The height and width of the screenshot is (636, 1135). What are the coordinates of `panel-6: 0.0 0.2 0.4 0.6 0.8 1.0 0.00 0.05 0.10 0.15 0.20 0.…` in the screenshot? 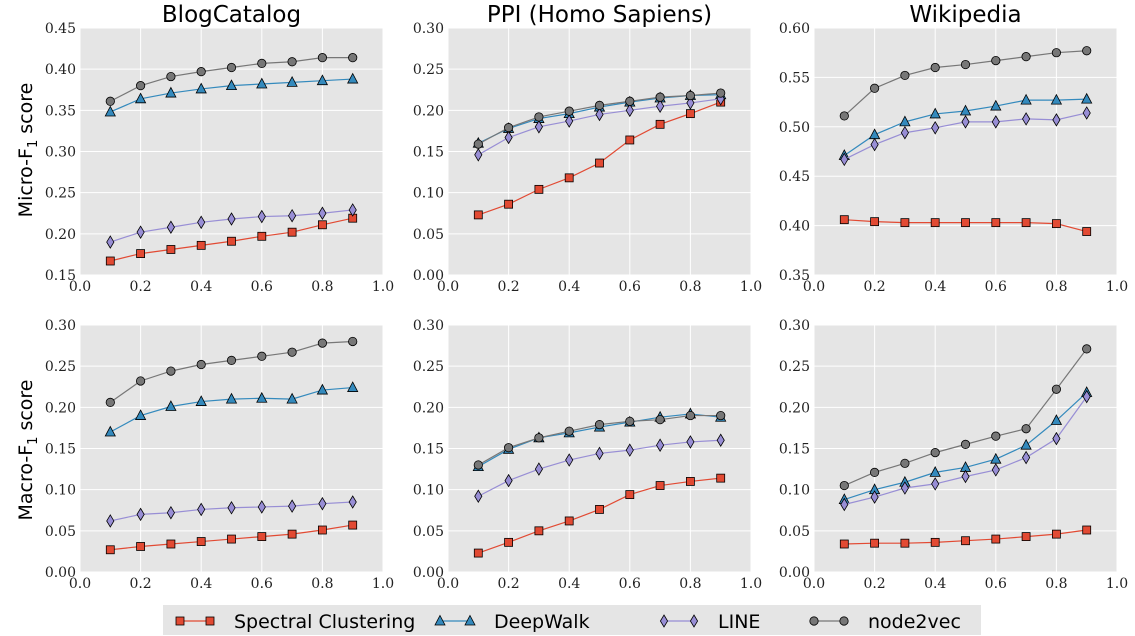 It's located at (953, 455).